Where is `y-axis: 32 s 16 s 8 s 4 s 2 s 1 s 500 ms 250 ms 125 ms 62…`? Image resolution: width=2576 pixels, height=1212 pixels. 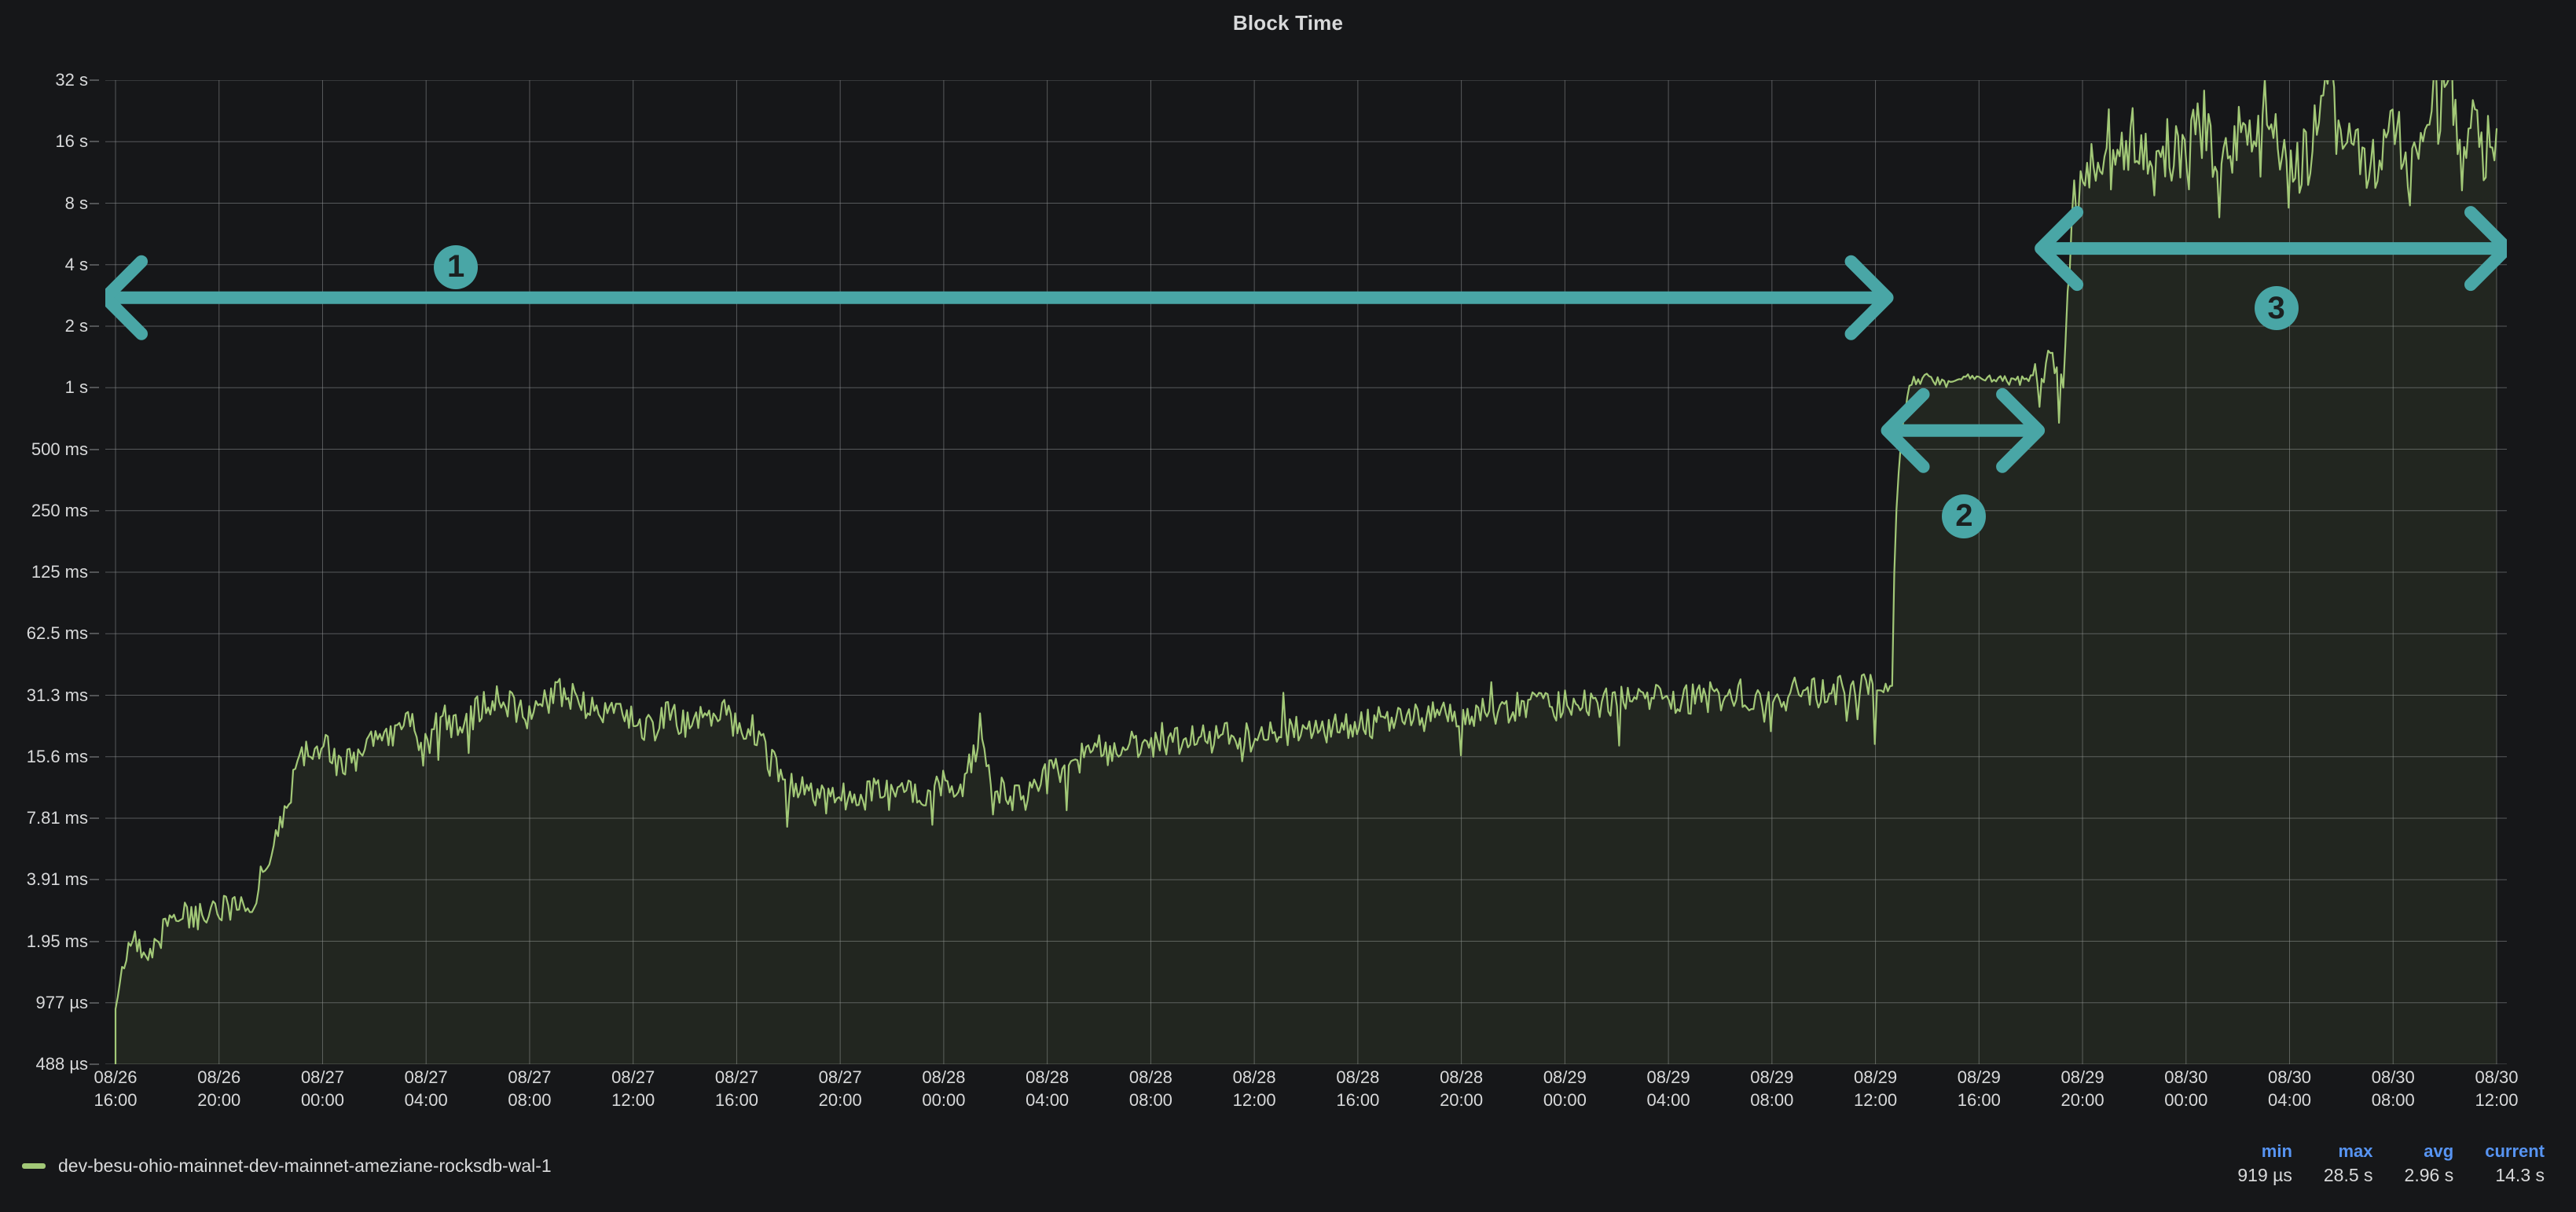 y-axis: 32 s 16 s 8 s 4 s 2 s 1 s 500 ms 250 ms 125 ms 62… is located at coordinates (49, 572).